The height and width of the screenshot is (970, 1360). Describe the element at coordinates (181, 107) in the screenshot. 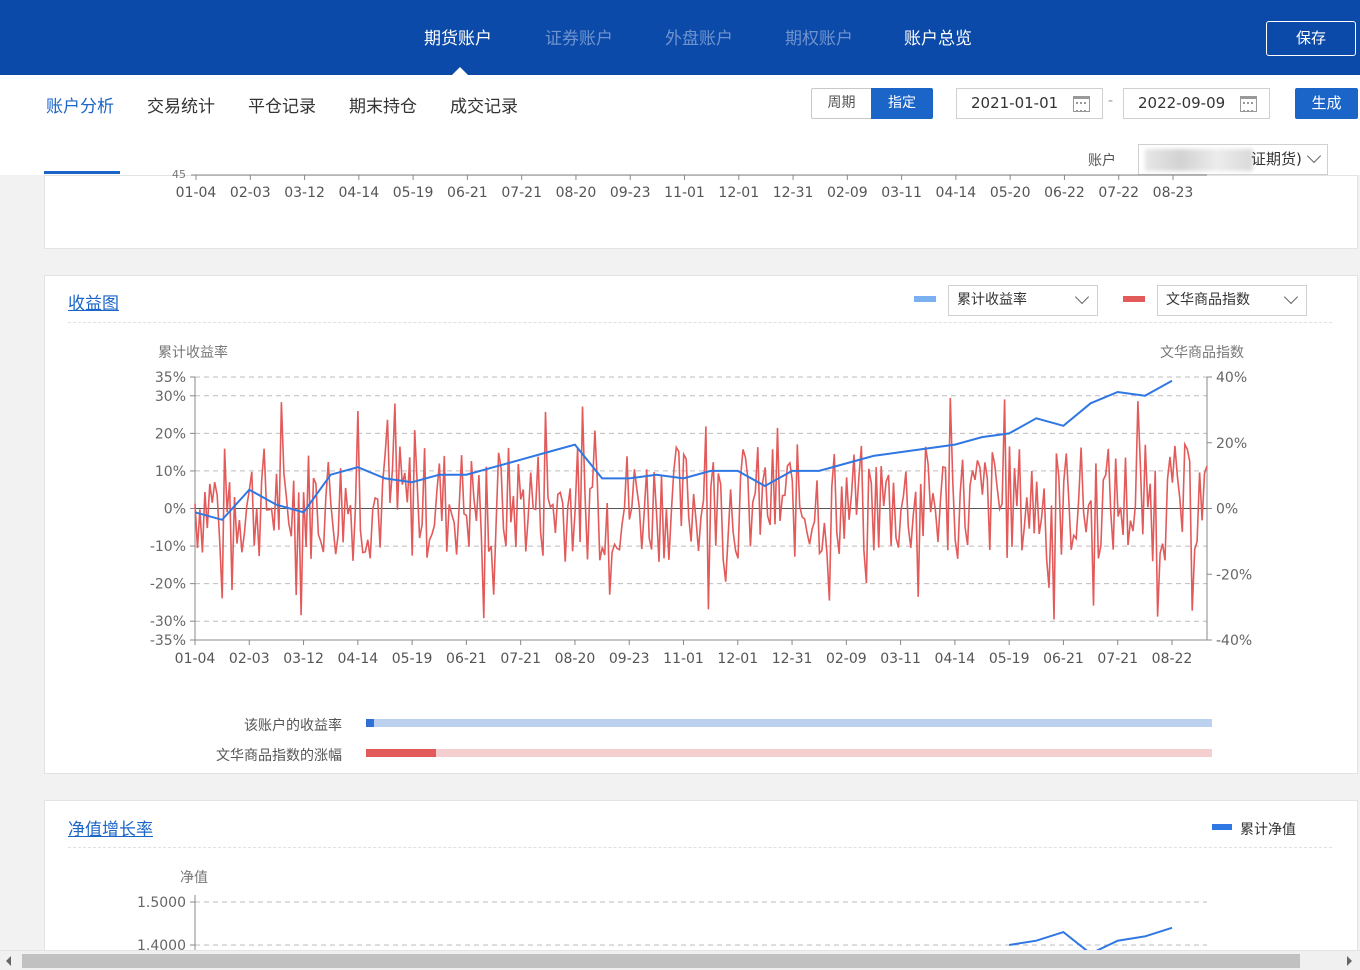

I see `subtab-trade-stats: 交易统计` at that location.